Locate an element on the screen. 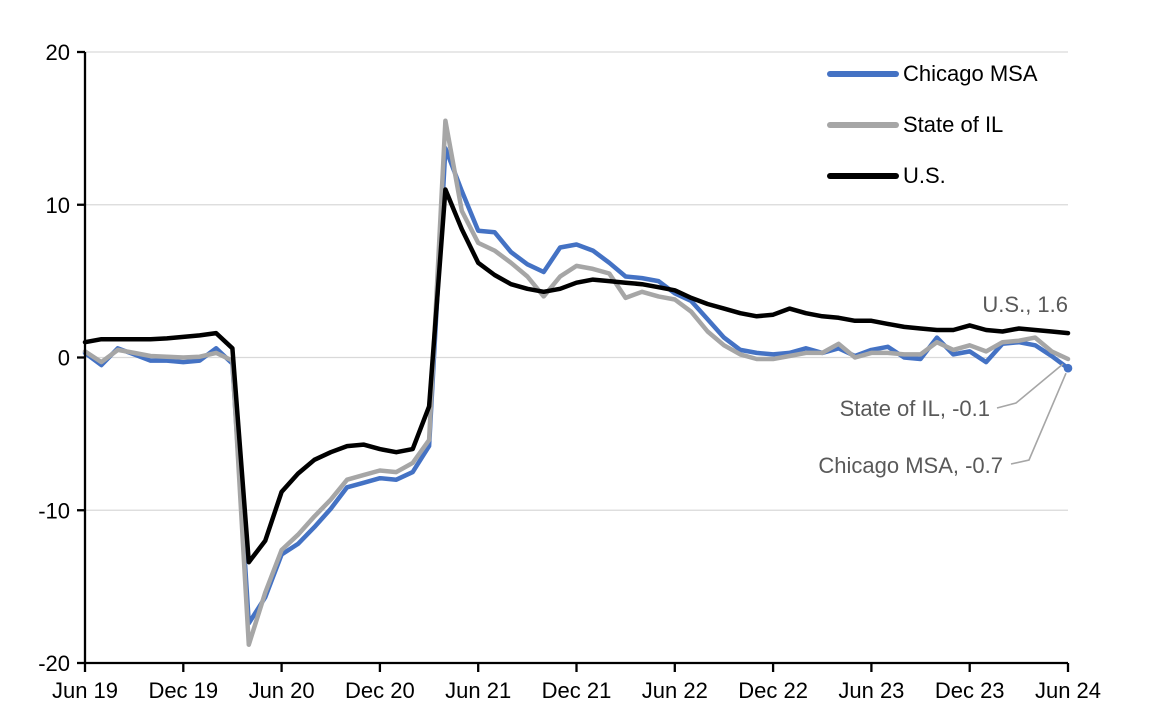 This screenshot has height=715, width=1152. legend-label-us: U.S. is located at coordinates (924, 175).